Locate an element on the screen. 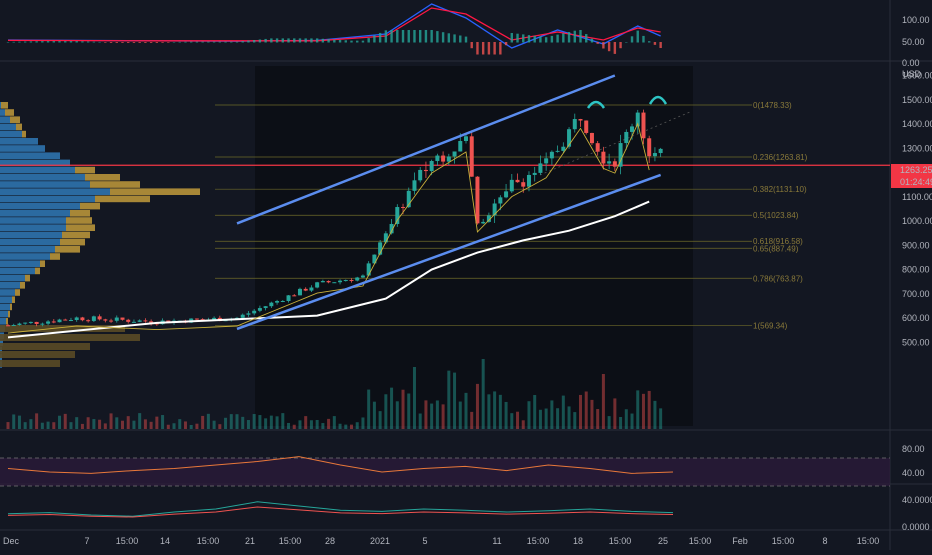  x-tick-label: 18 is located at coordinates (578, 541).